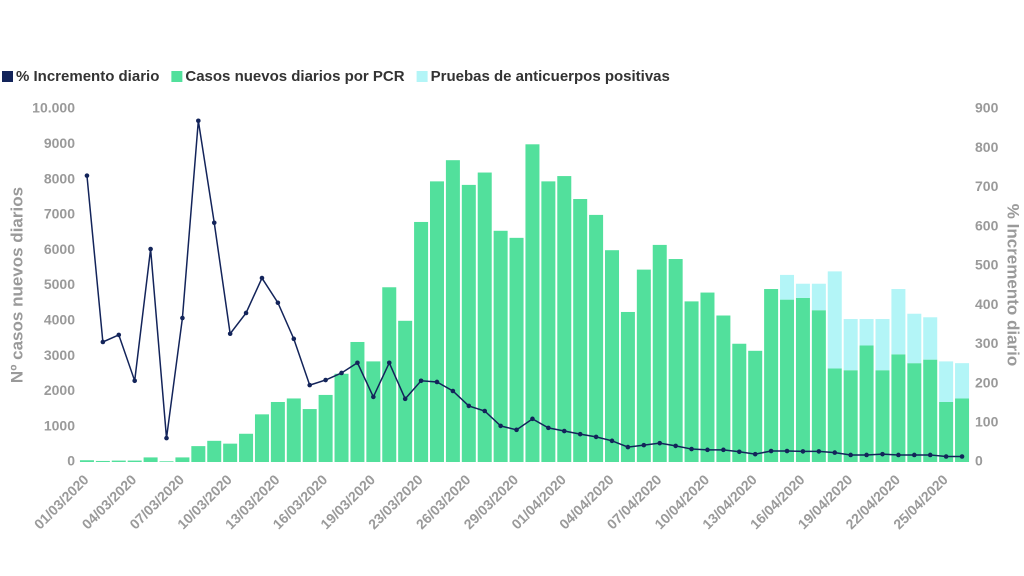 The width and height of the screenshot is (1024, 576). I want to click on y-tick-label: 5000, so click(59, 284).